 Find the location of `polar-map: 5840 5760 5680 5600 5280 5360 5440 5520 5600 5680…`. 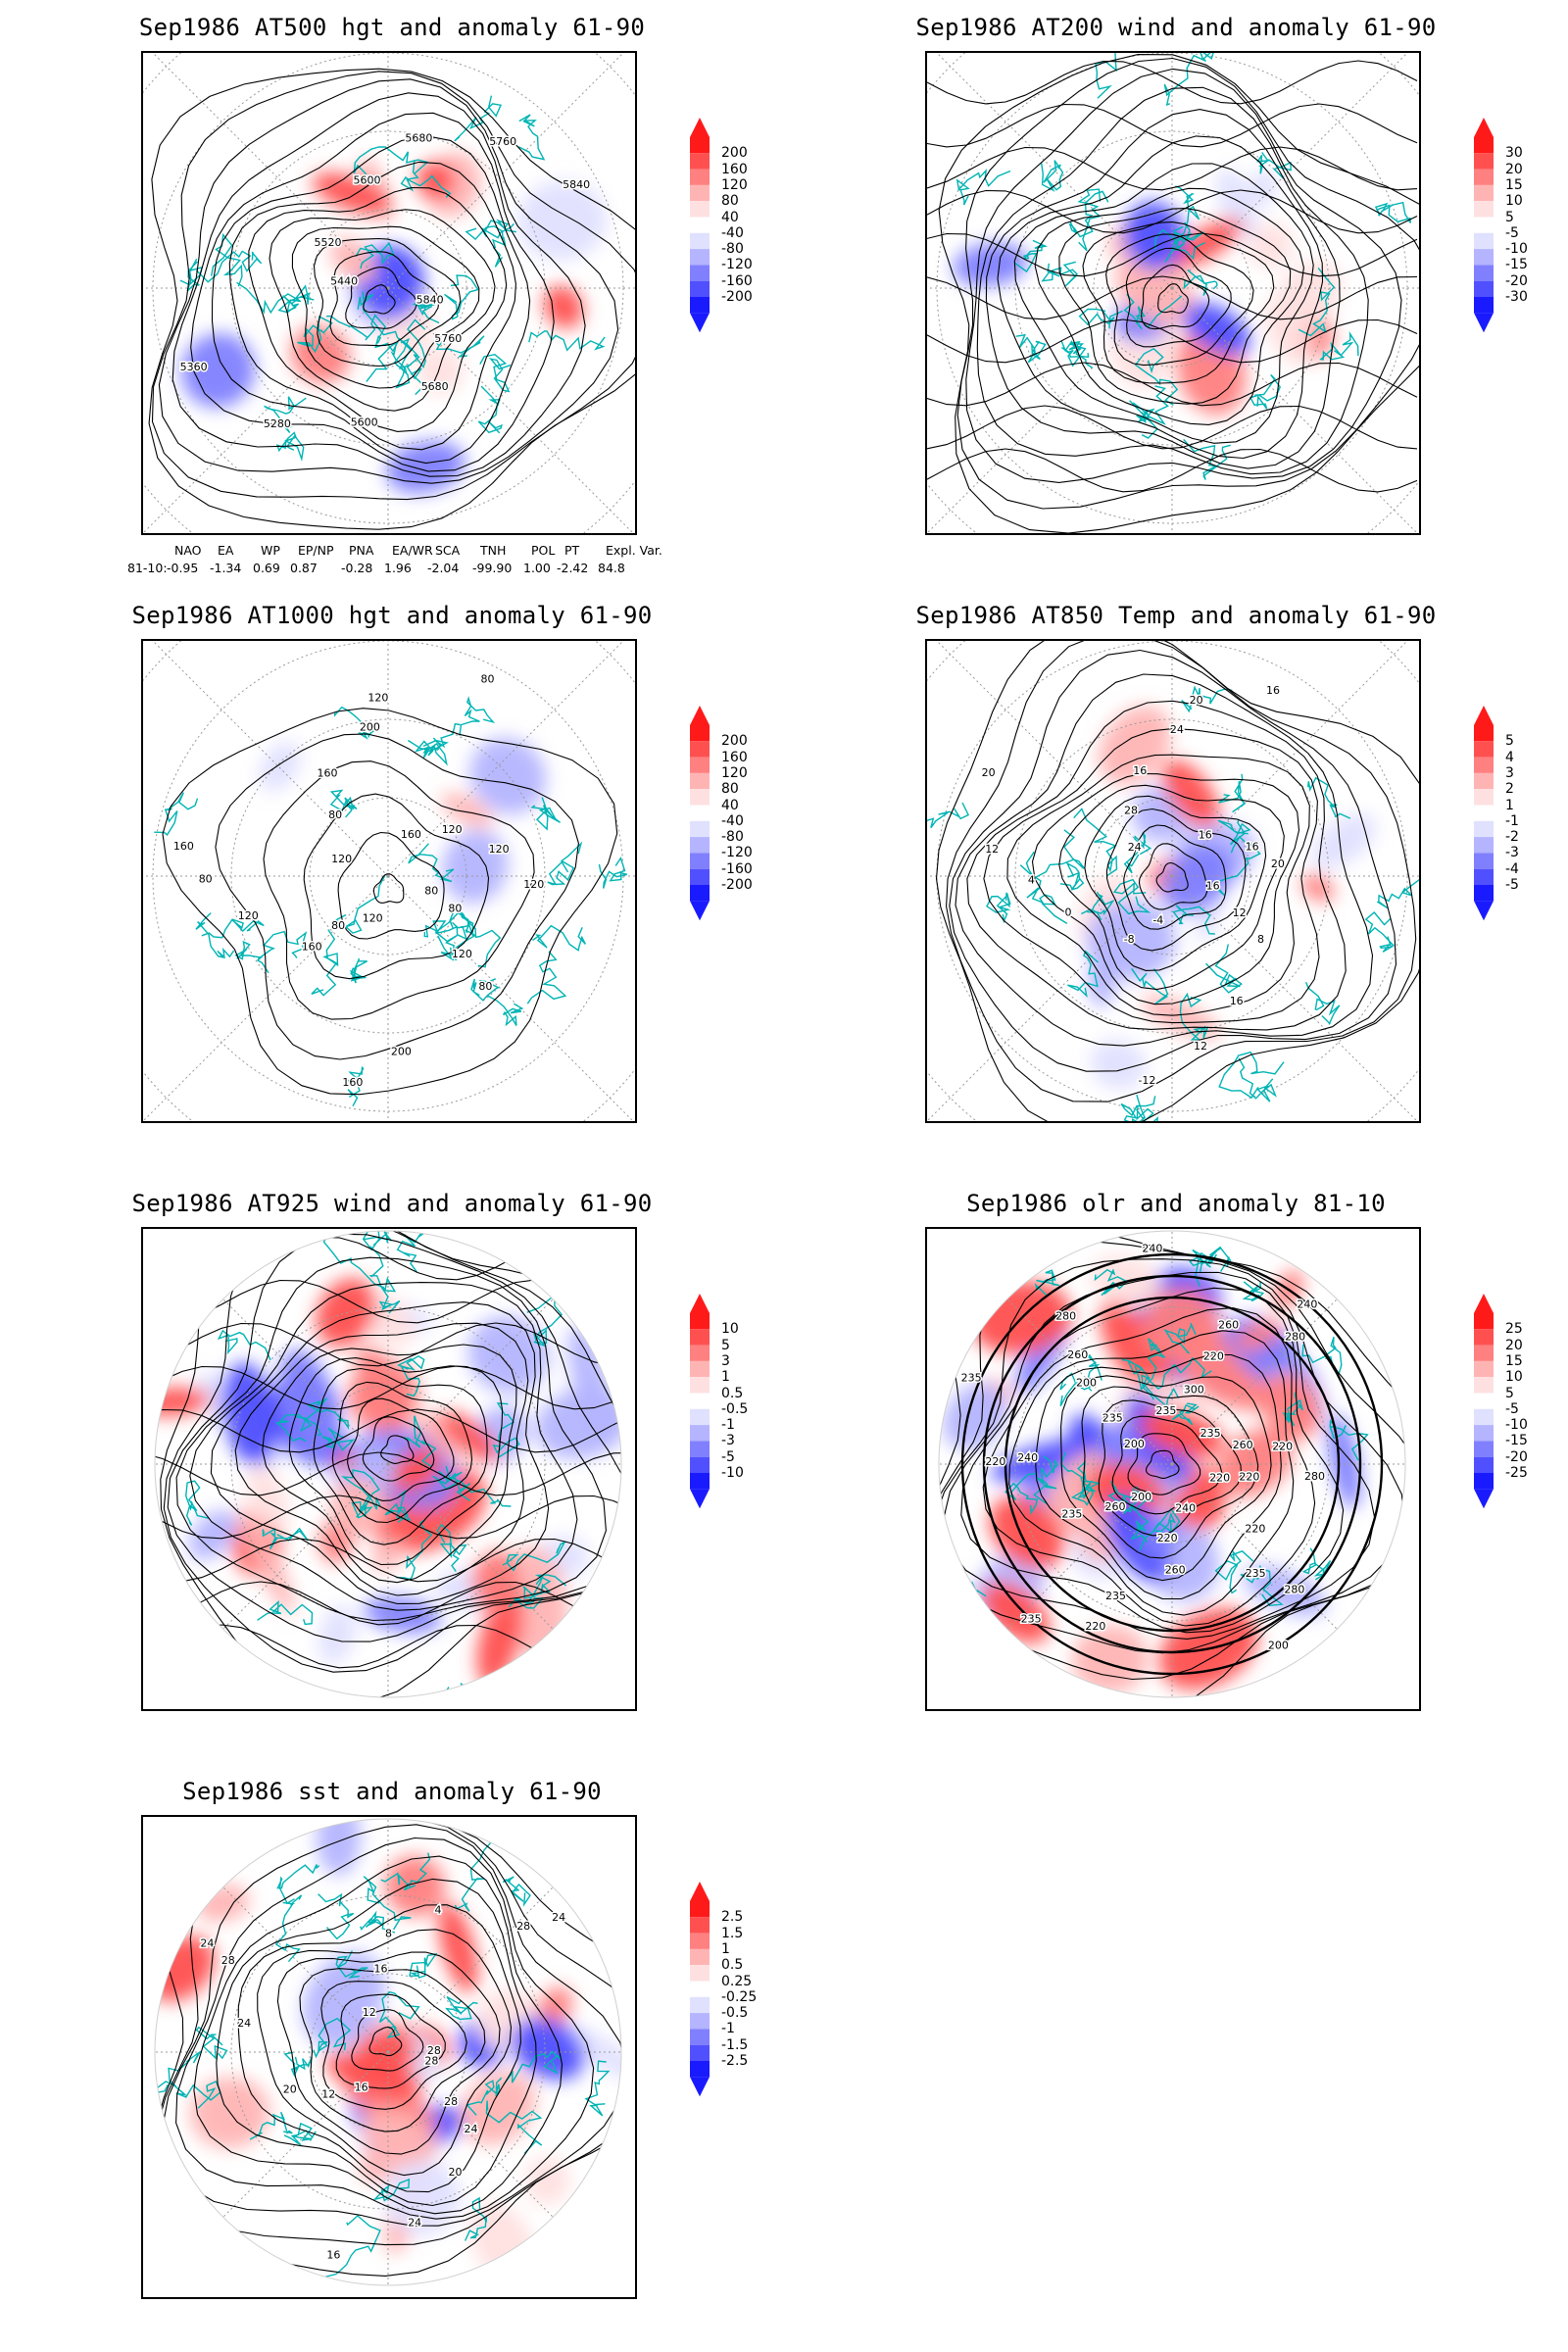

polar-map: 5840 5760 5680 5600 5280 5360 5440 5520 5600 5680… is located at coordinates (389, 293).